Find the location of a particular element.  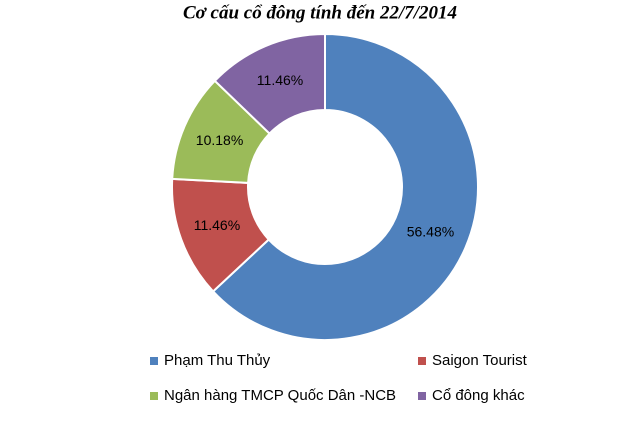

legend-label: Ngân hàng TMCP Quốc Dân -NCB is located at coordinates (280, 395).